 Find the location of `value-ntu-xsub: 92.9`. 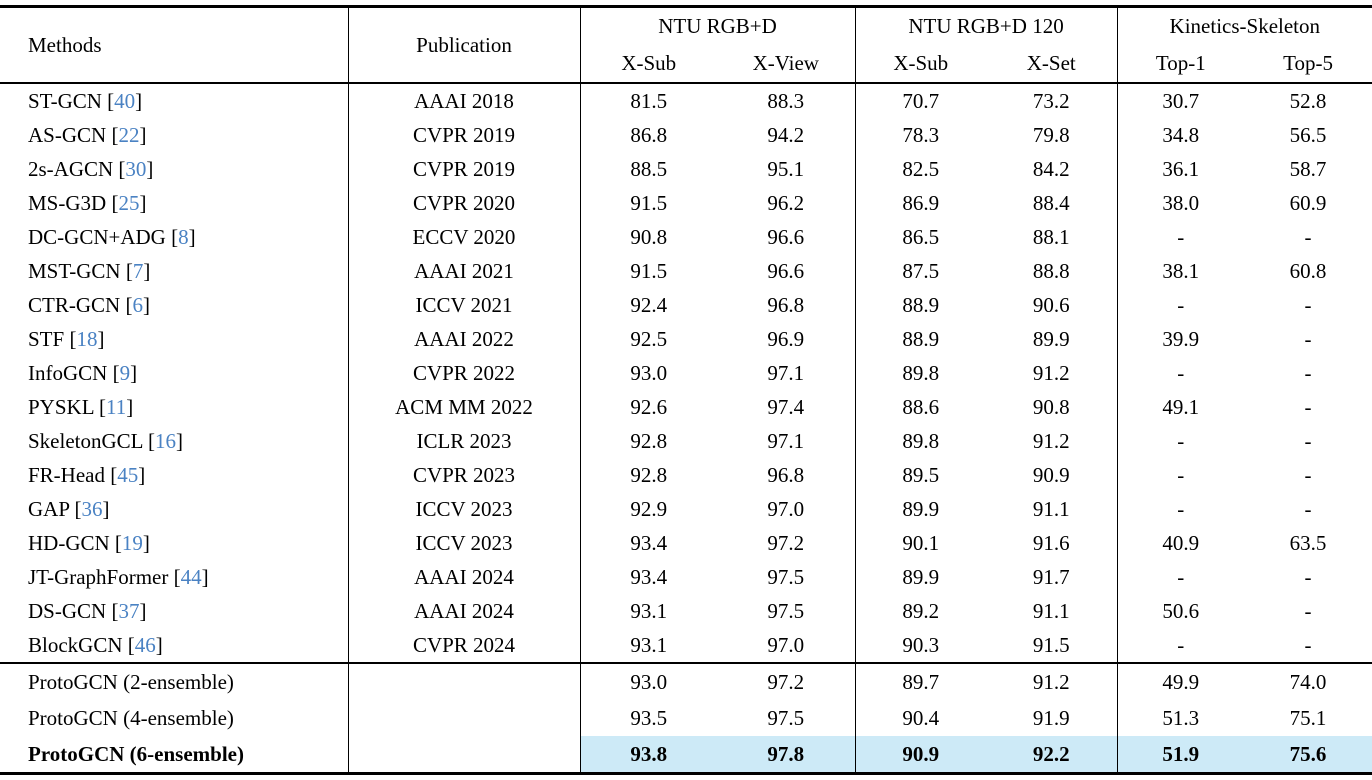

value-ntu-xsub: 92.9 is located at coordinates (649, 508).